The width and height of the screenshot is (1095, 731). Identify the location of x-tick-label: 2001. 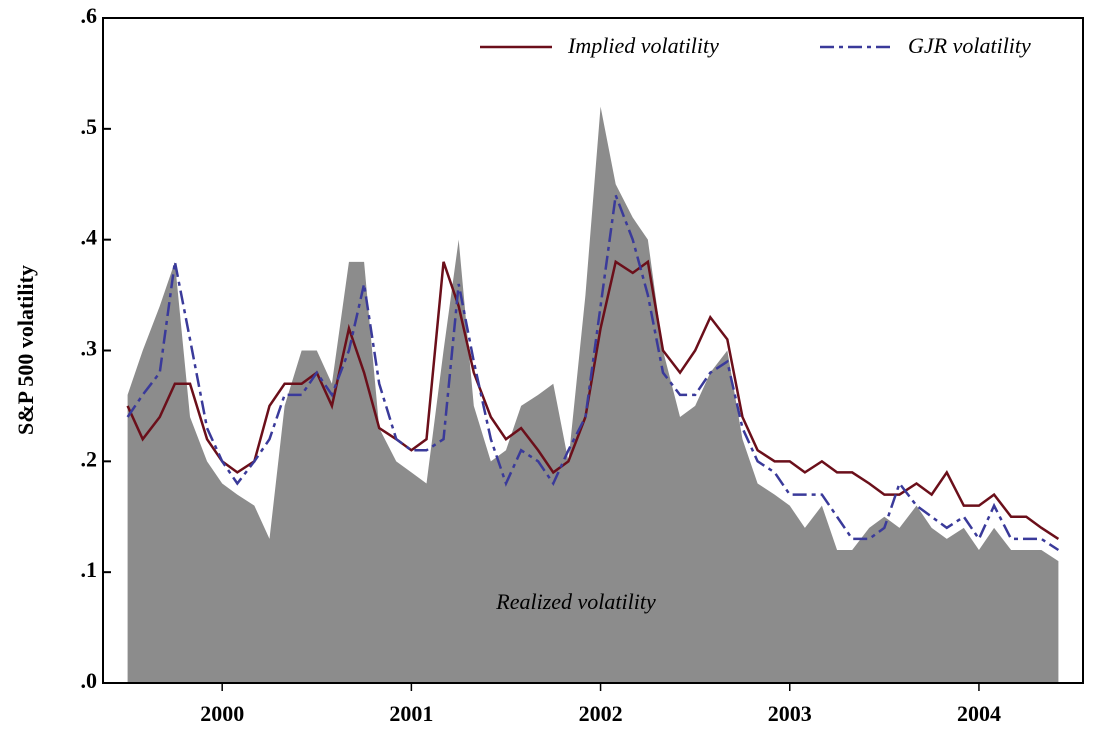
(411, 713).